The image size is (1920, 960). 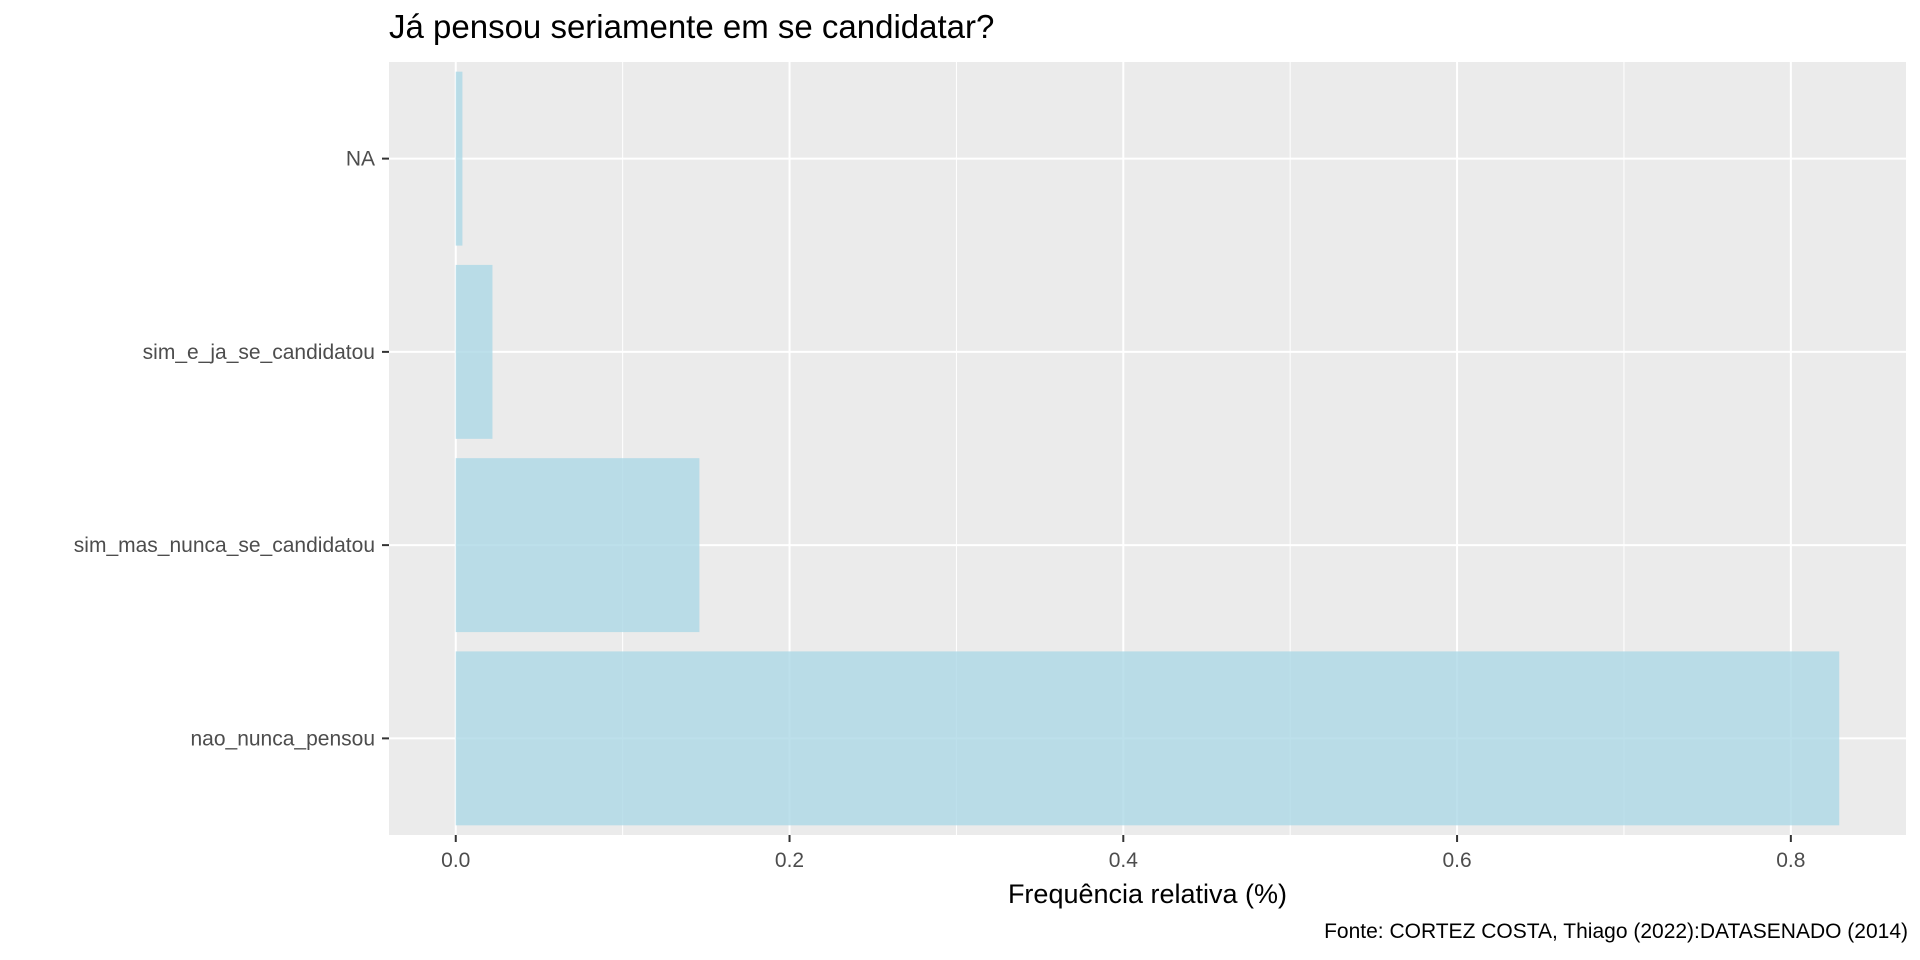 I want to click on x-axis-label: Frequência relativa (%), so click(x=1147, y=894).